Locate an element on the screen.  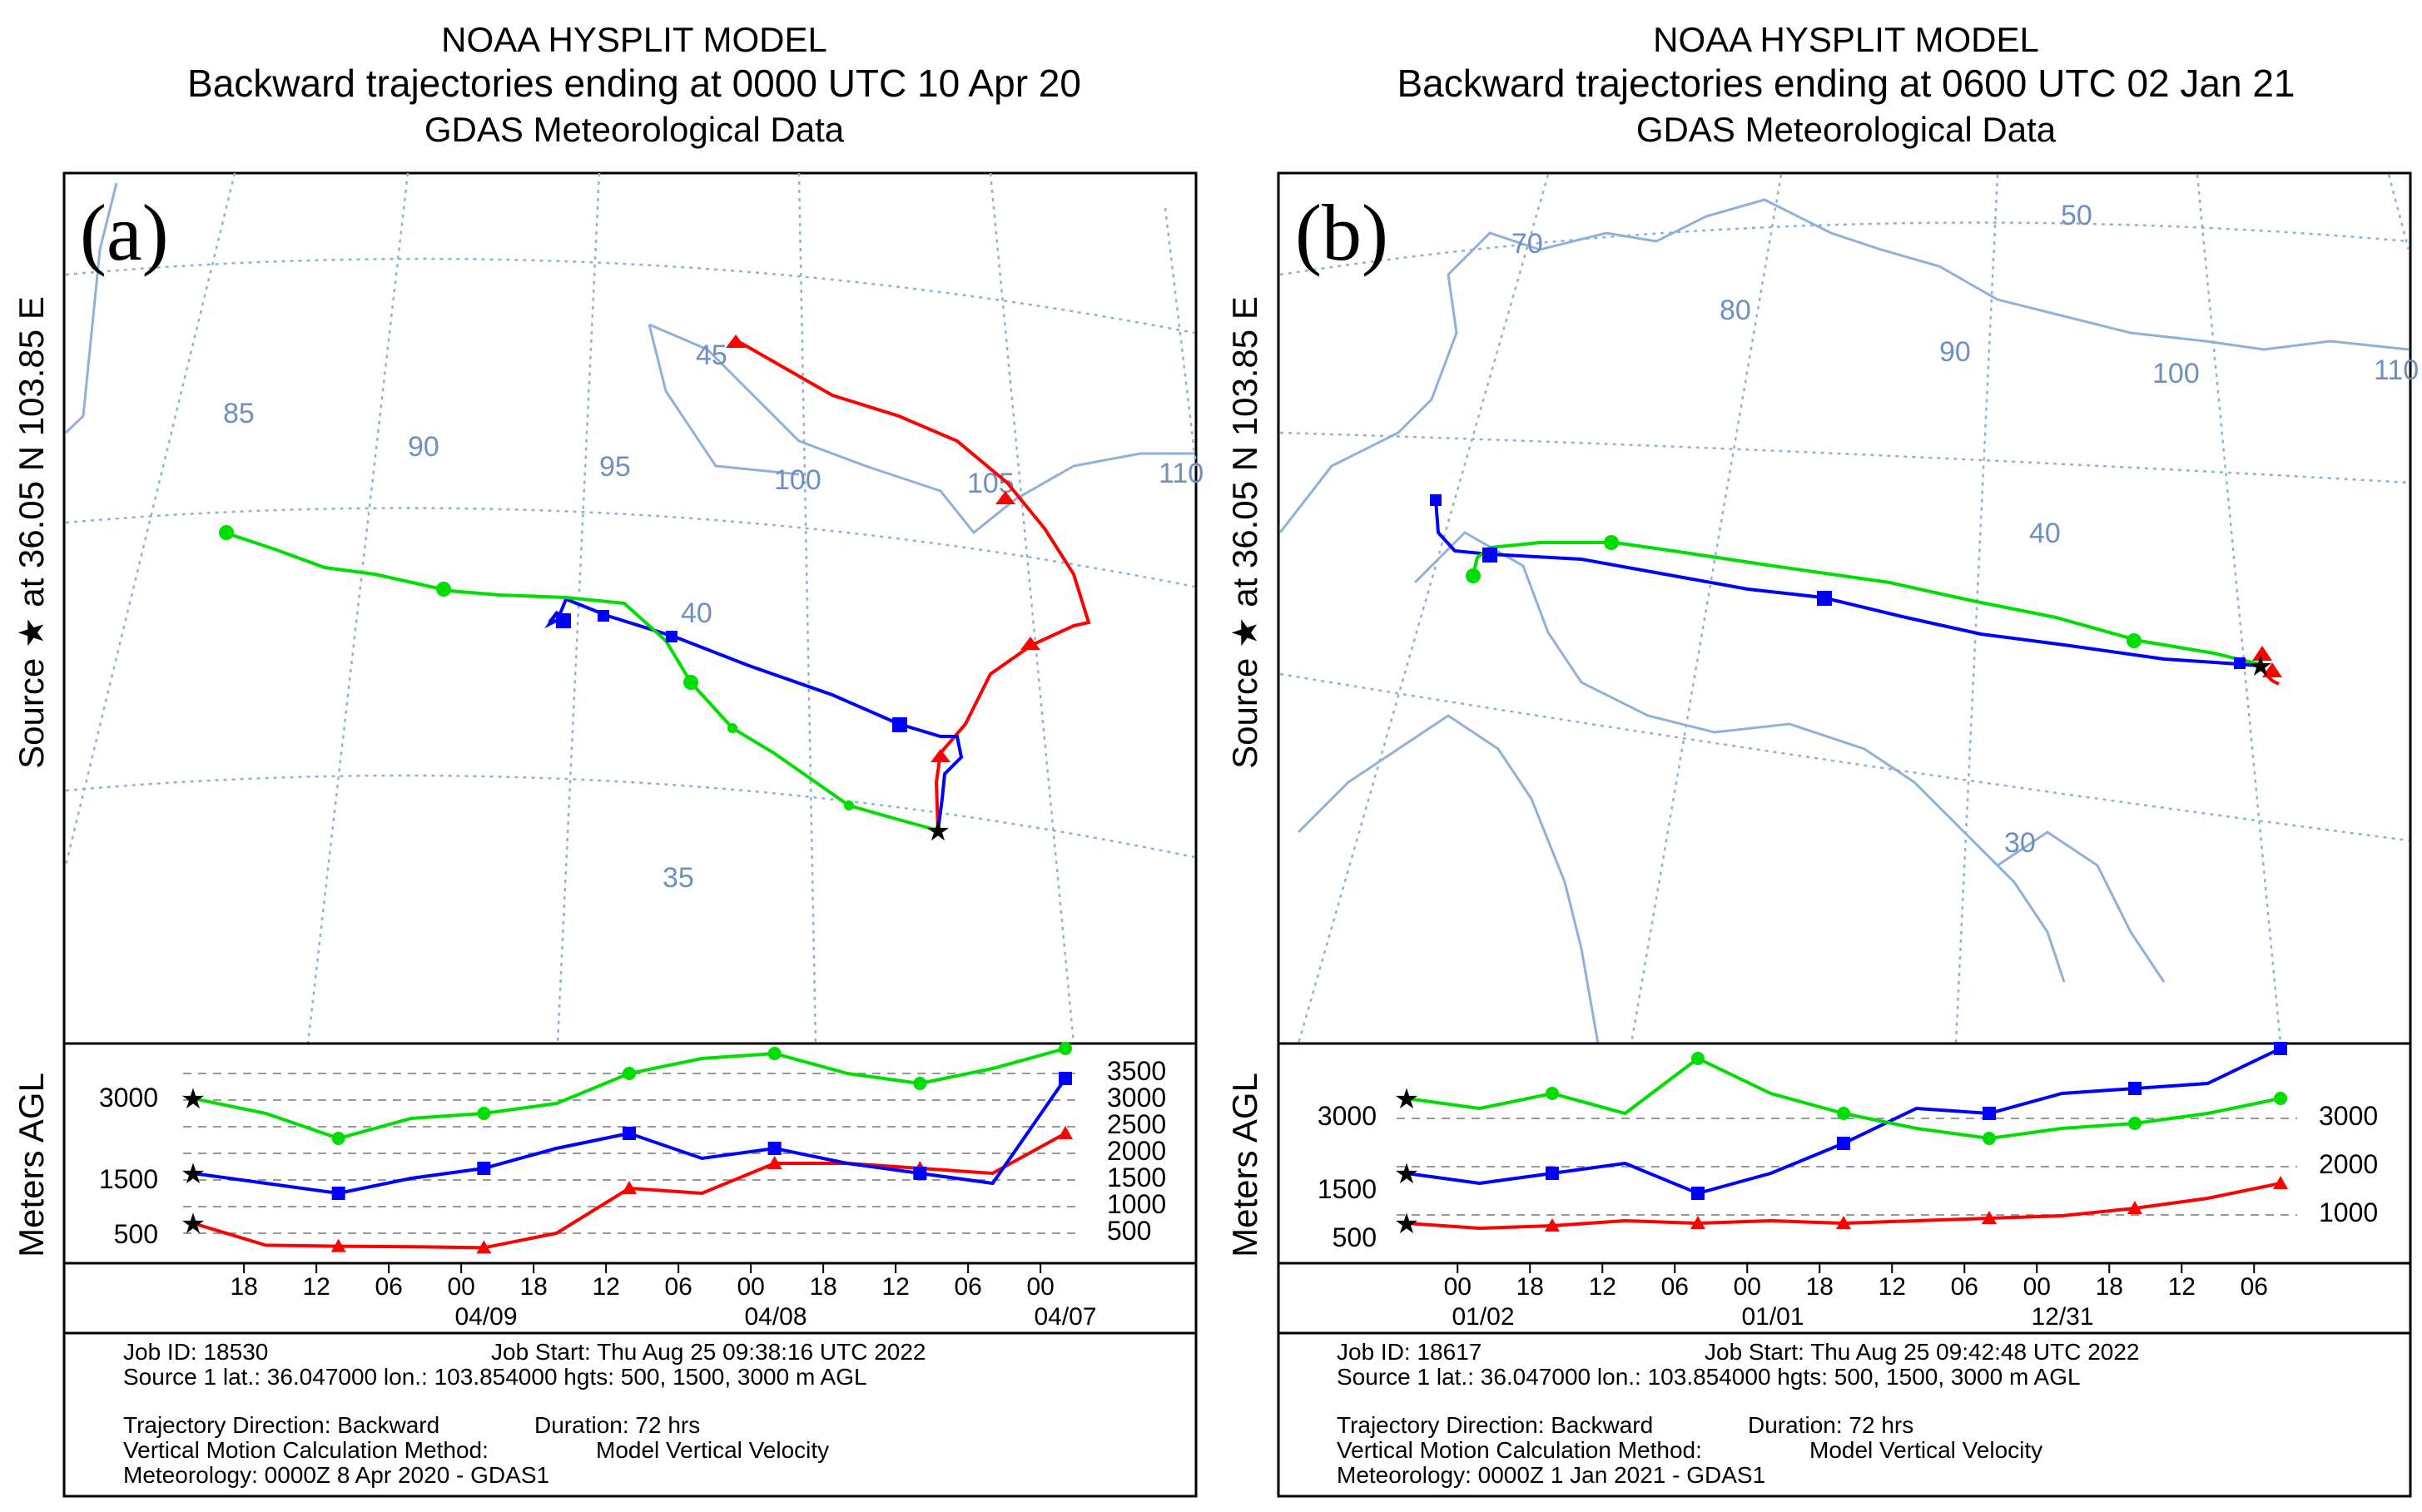
b-time-tick-7: 06 is located at coordinates (1964, 1287).